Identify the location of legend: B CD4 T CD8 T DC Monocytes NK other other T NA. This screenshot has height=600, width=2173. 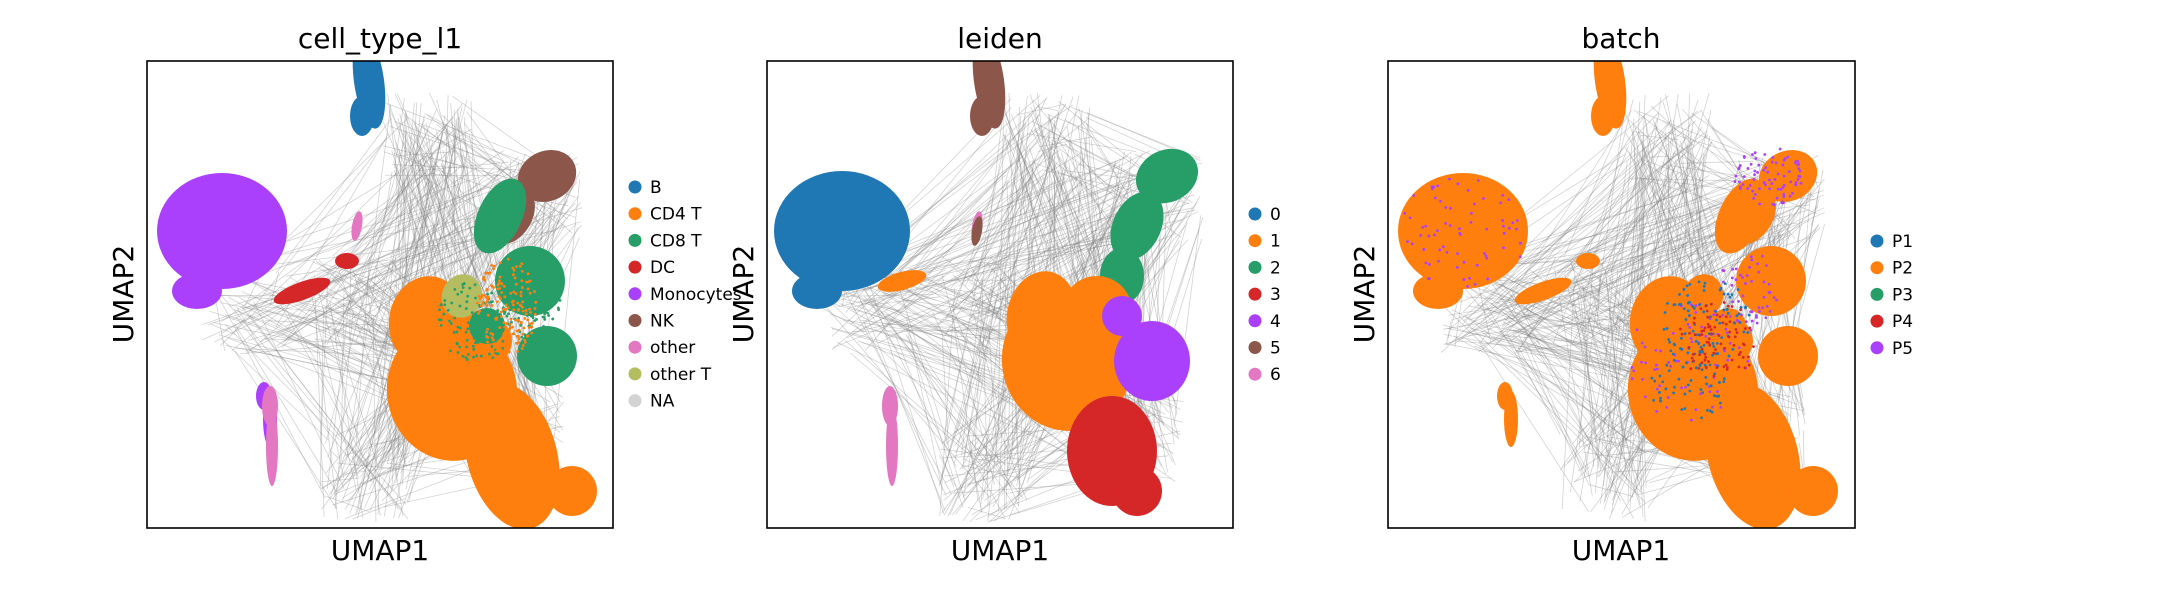
(685, 295).